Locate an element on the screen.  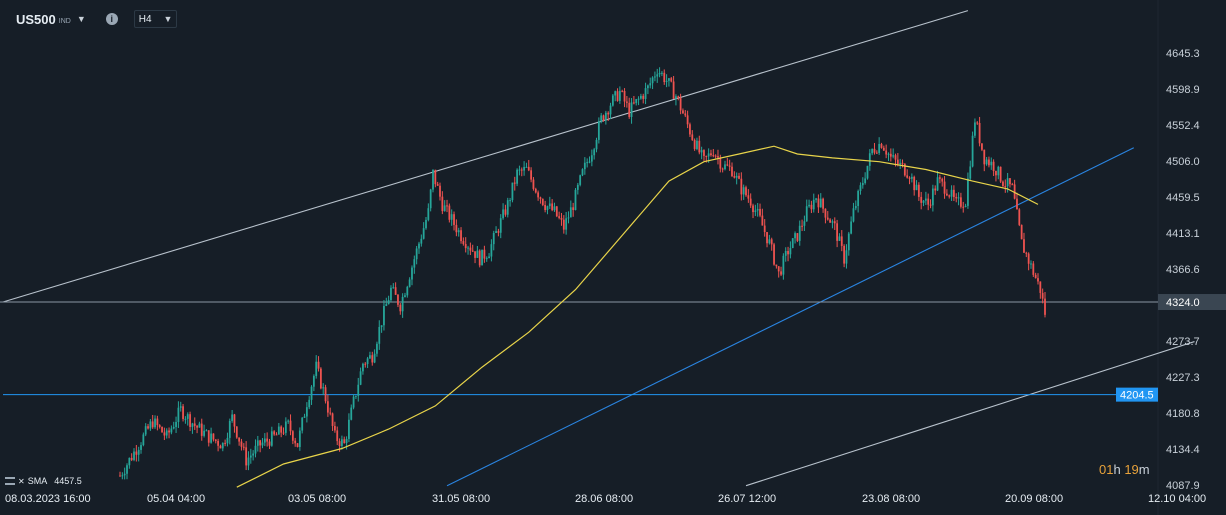
close-icon: ✕ is located at coordinates (21, 481).